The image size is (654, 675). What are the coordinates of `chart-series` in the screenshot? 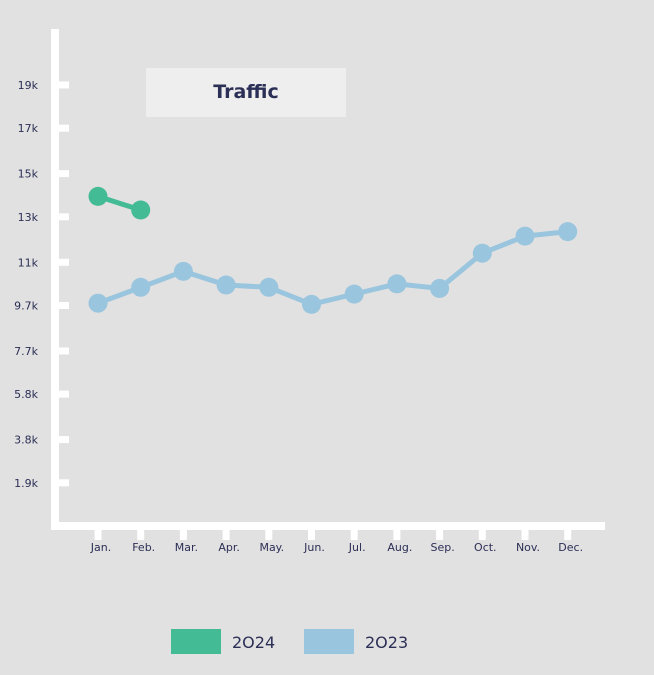 It's located at (333, 250).